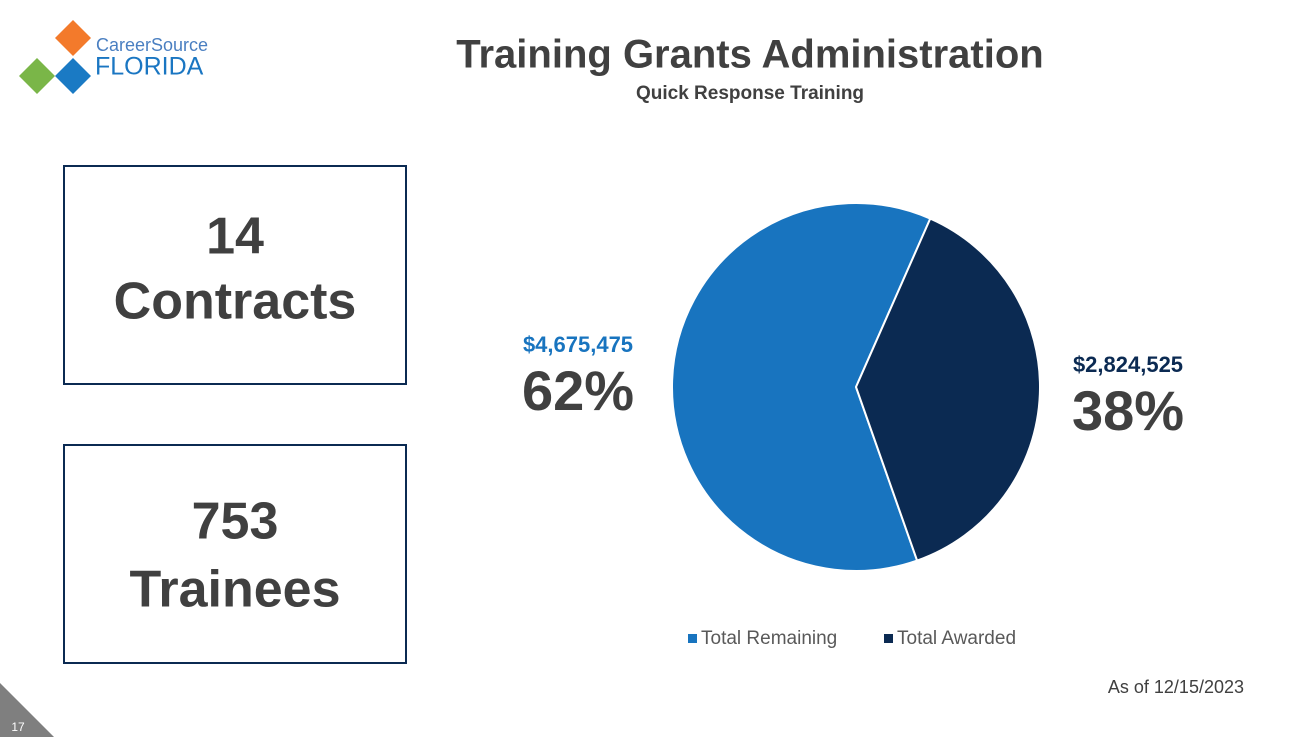  Describe the element at coordinates (750, 93) in the screenshot. I see `chart-subtitle: Quick Response Training` at that location.